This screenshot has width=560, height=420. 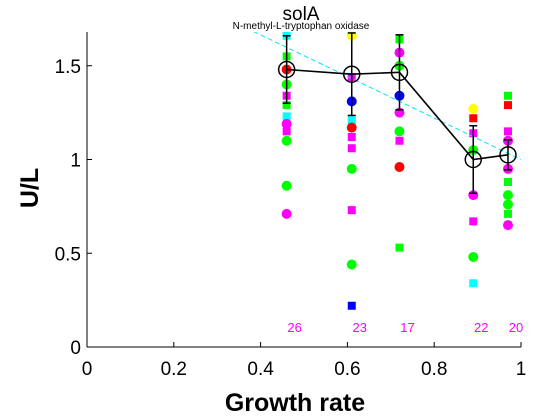 What do you see at coordinates (301, 26) in the screenshot?
I see `chart-subtitle: N-methyl-L-tryptophan oxidase` at bounding box center [301, 26].